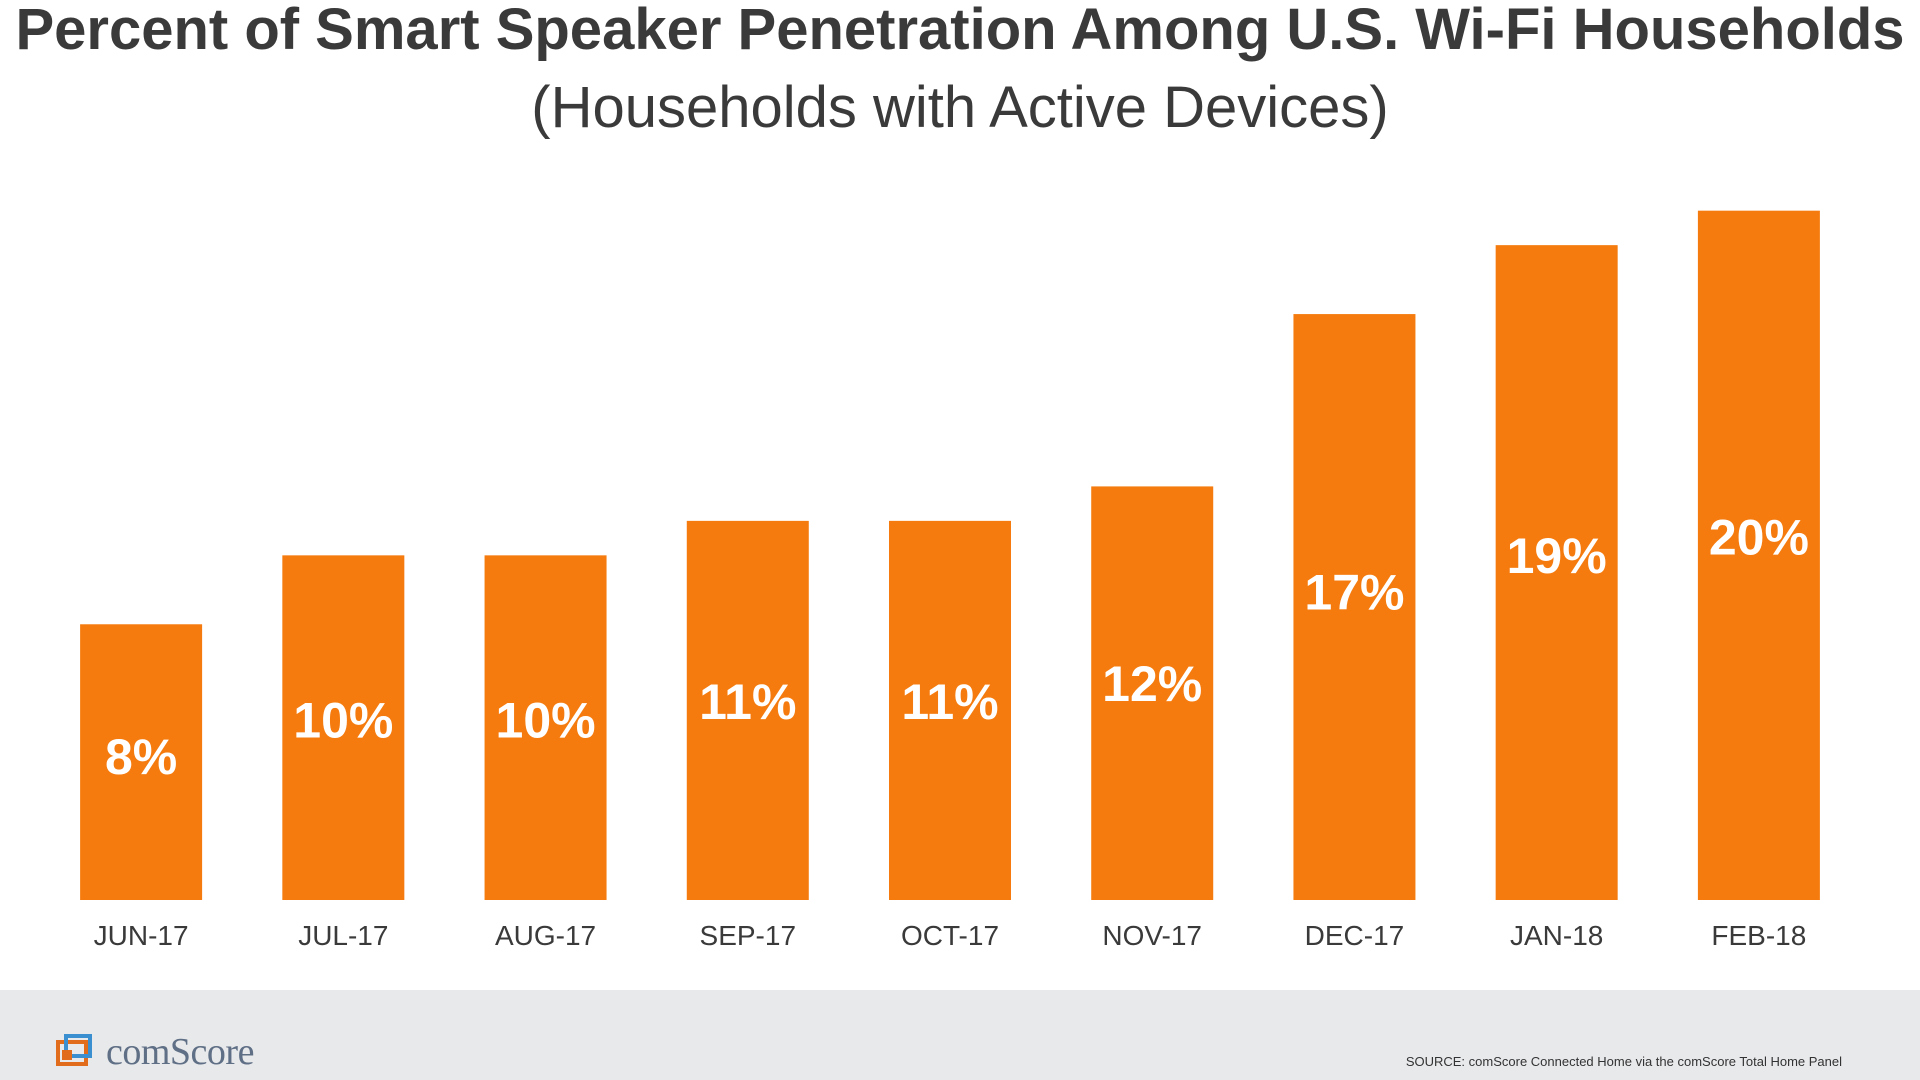 The height and width of the screenshot is (1080, 1920). Describe the element at coordinates (74, 1050) in the screenshot. I see `comscore-logo-icon` at that location.